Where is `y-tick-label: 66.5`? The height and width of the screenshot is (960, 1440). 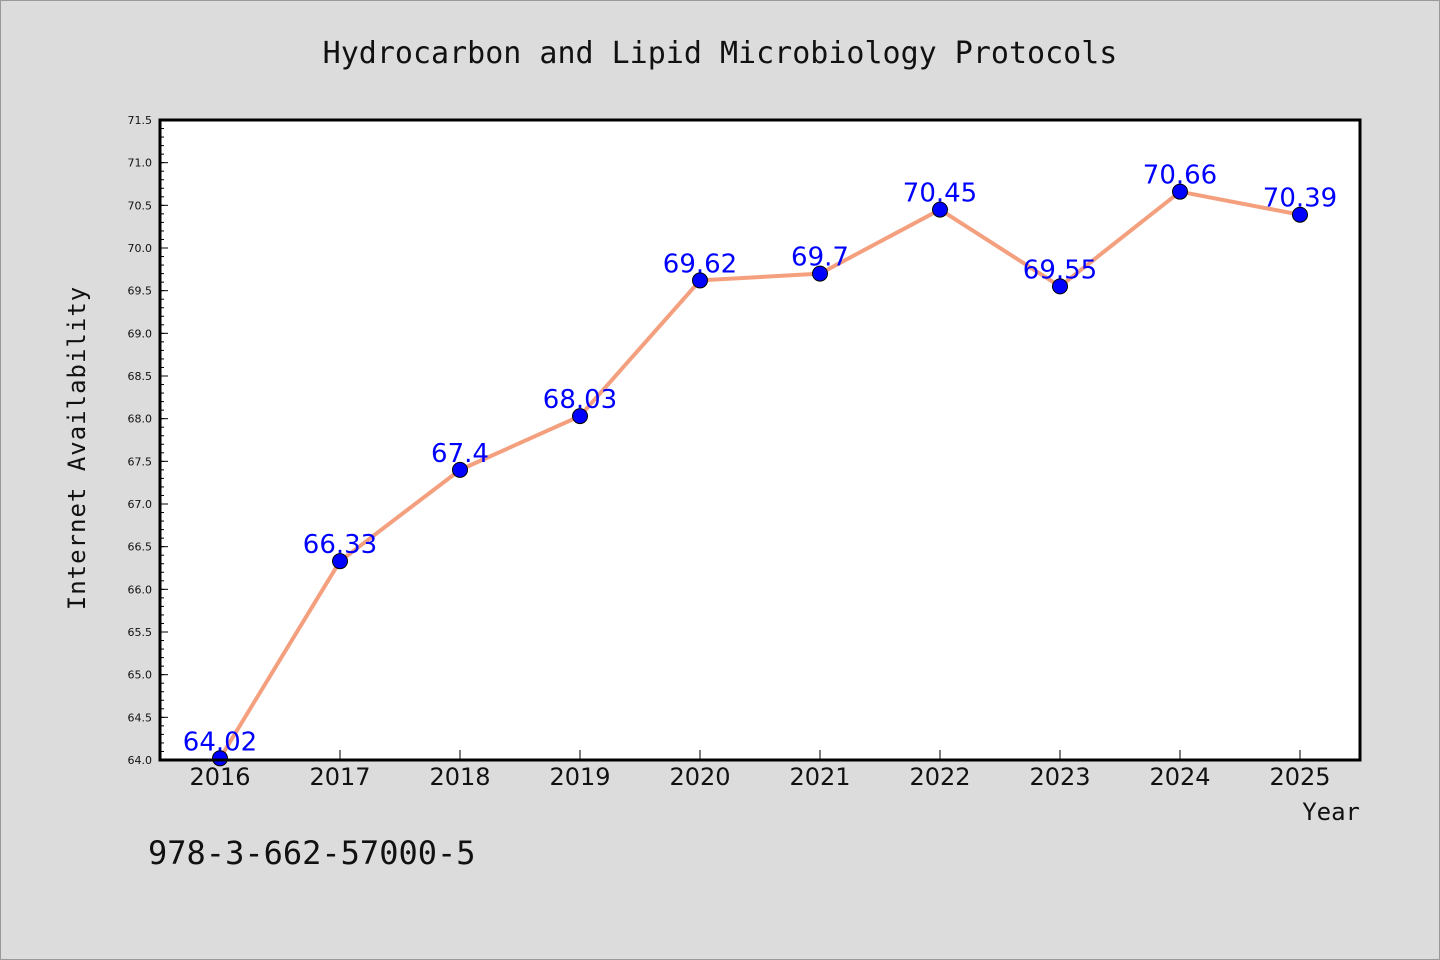 y-tick-label: 66.5 is located at coordinates (140, 547).